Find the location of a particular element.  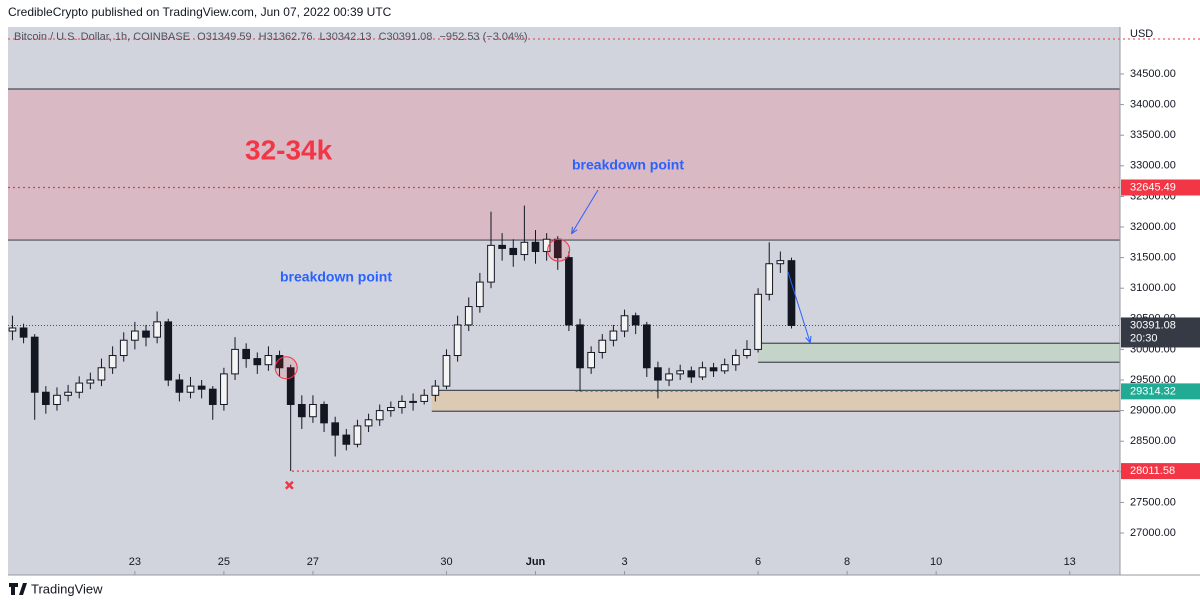

last-price-box is located at coordinates (1160, 332).